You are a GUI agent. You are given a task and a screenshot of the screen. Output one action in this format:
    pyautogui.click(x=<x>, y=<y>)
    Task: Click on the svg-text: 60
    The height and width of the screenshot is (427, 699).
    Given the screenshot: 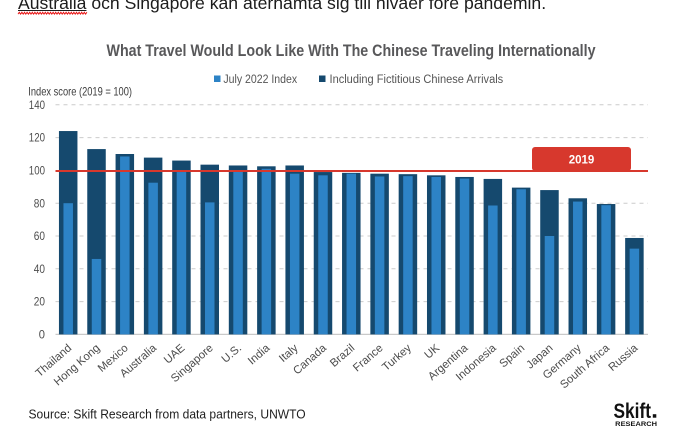 What is the action you would take?
    pyautogui.click(x=39, y=237)
    